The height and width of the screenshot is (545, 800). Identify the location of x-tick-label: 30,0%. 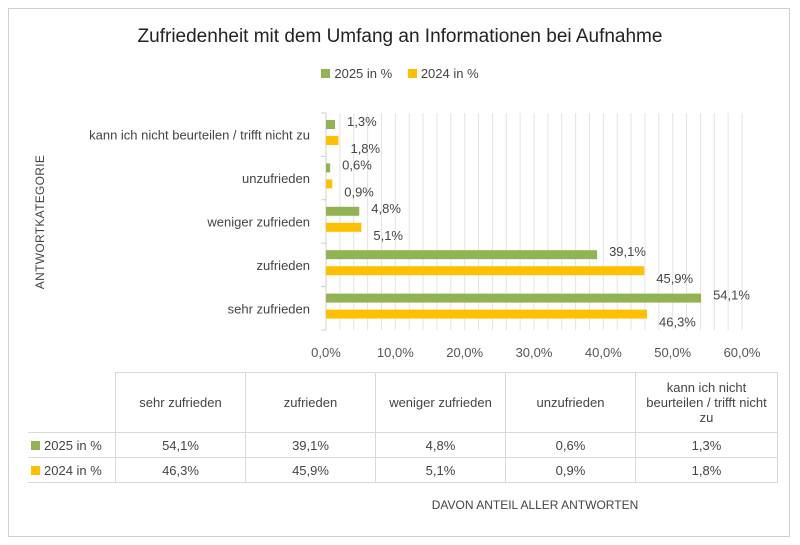
(534, 352).